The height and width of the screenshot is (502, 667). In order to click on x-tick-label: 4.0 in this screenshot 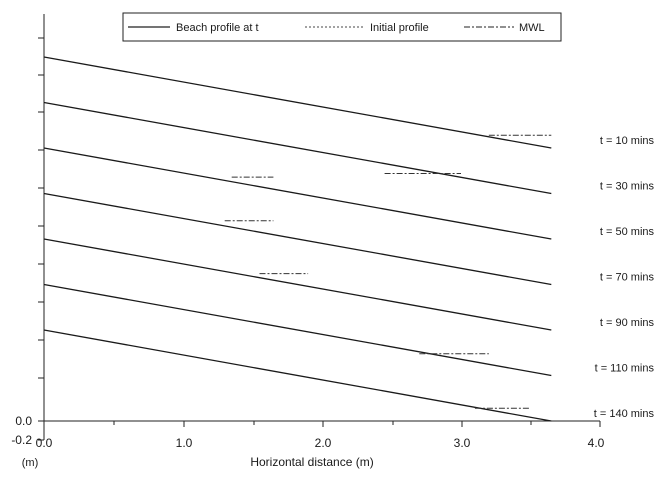, I will do `click(596, 443)`.